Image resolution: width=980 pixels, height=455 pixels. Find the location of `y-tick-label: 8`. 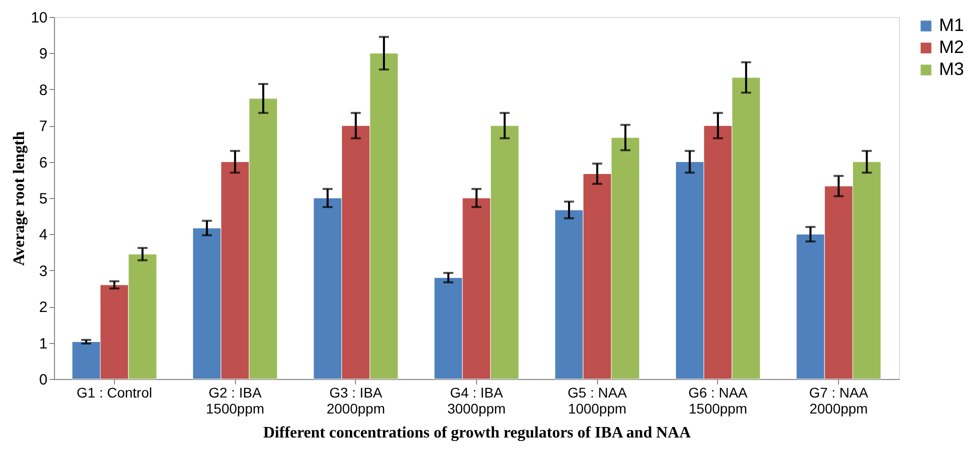

y-tick-label: 8 is located at coordinates (43, 90).